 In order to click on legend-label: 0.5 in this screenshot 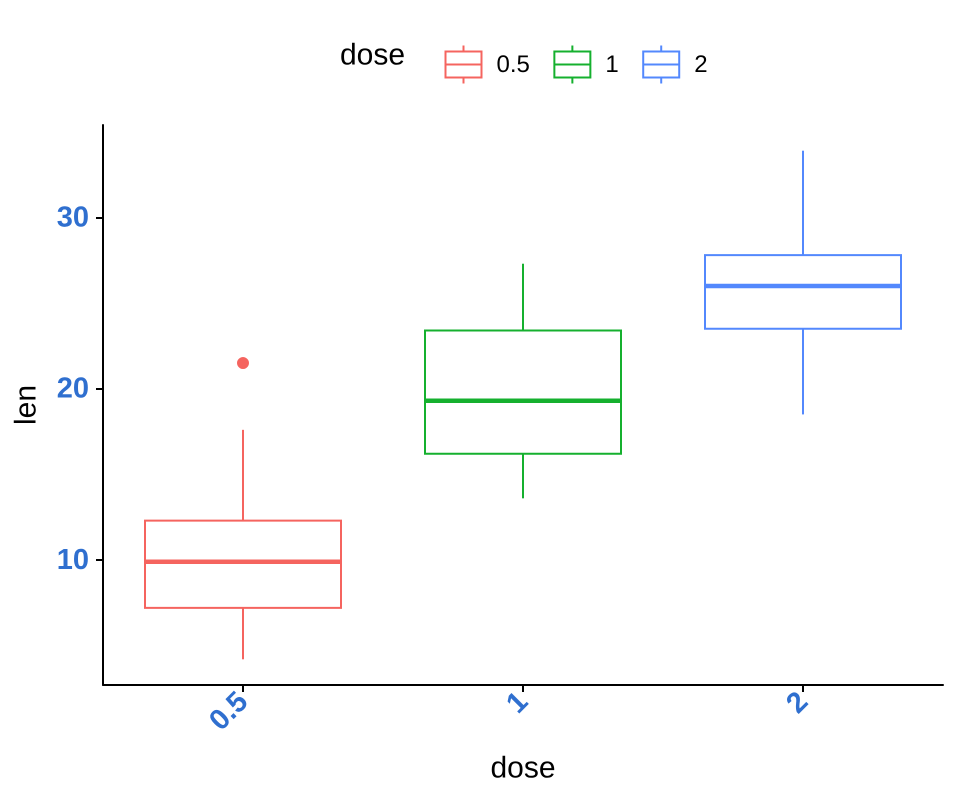, I will do `click(513, 64)`.